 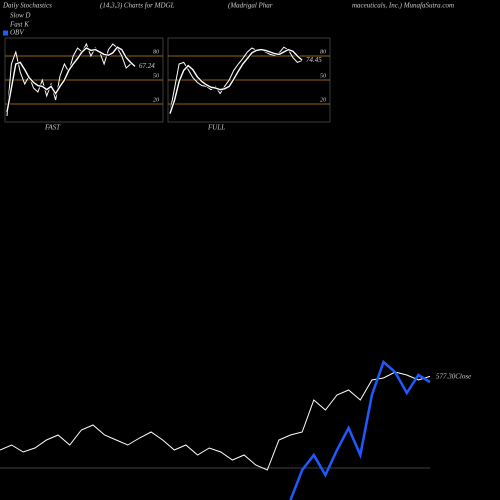 I want to click on panel-label: FAST, so click(x=52, y=128).